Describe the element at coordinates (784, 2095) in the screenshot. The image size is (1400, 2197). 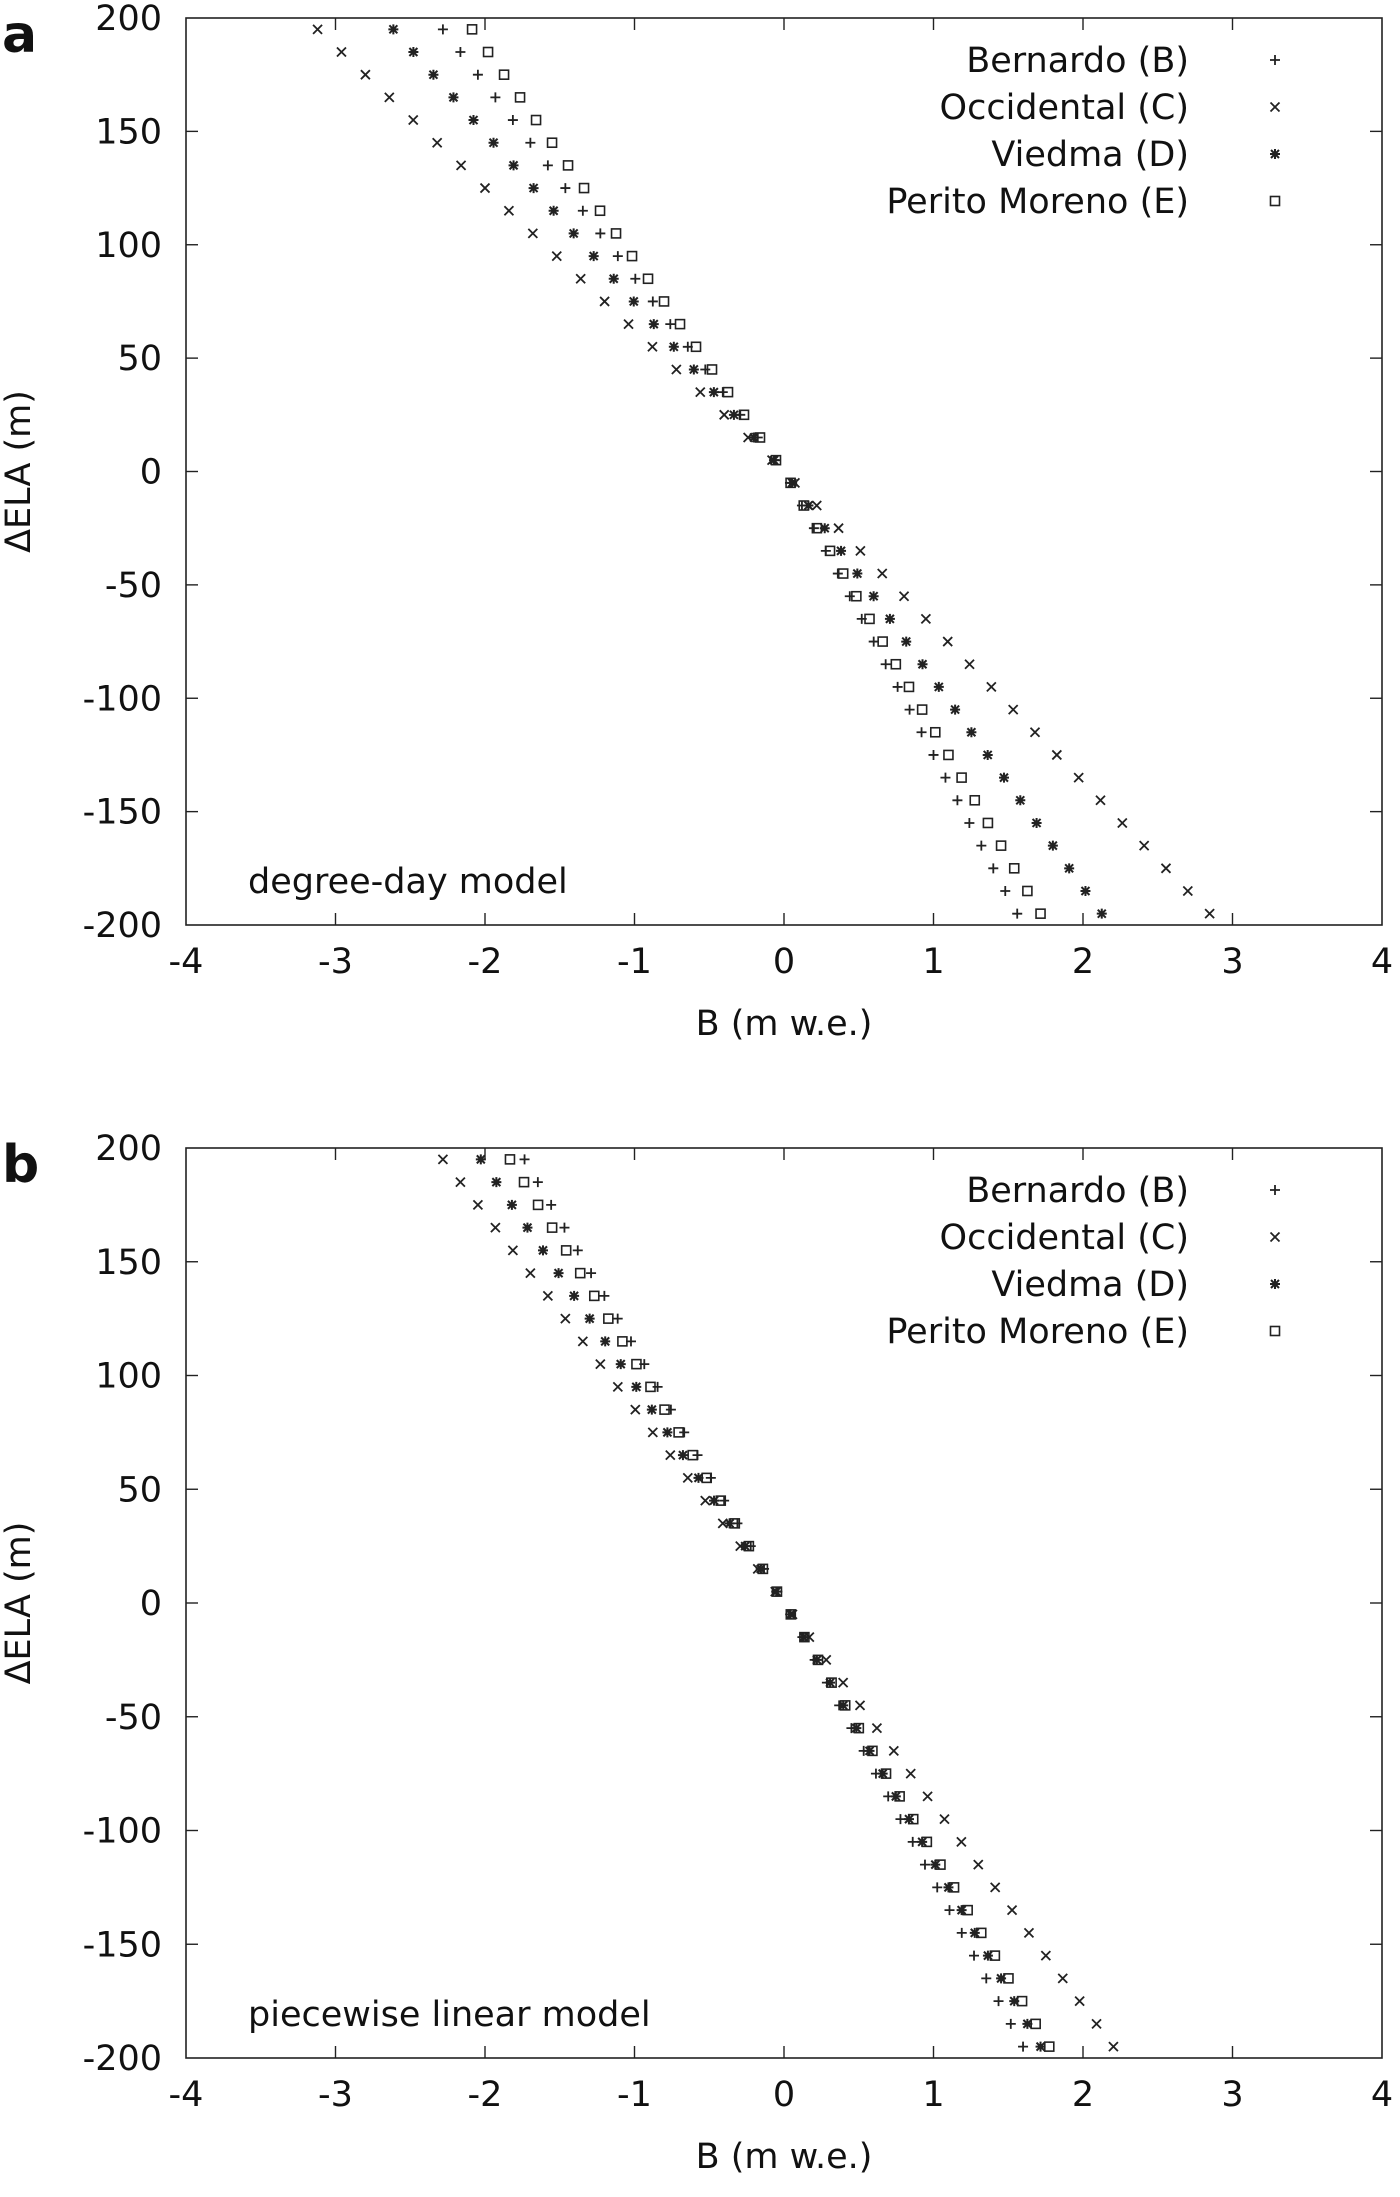
I see `x-tick-label: 0` at that location.